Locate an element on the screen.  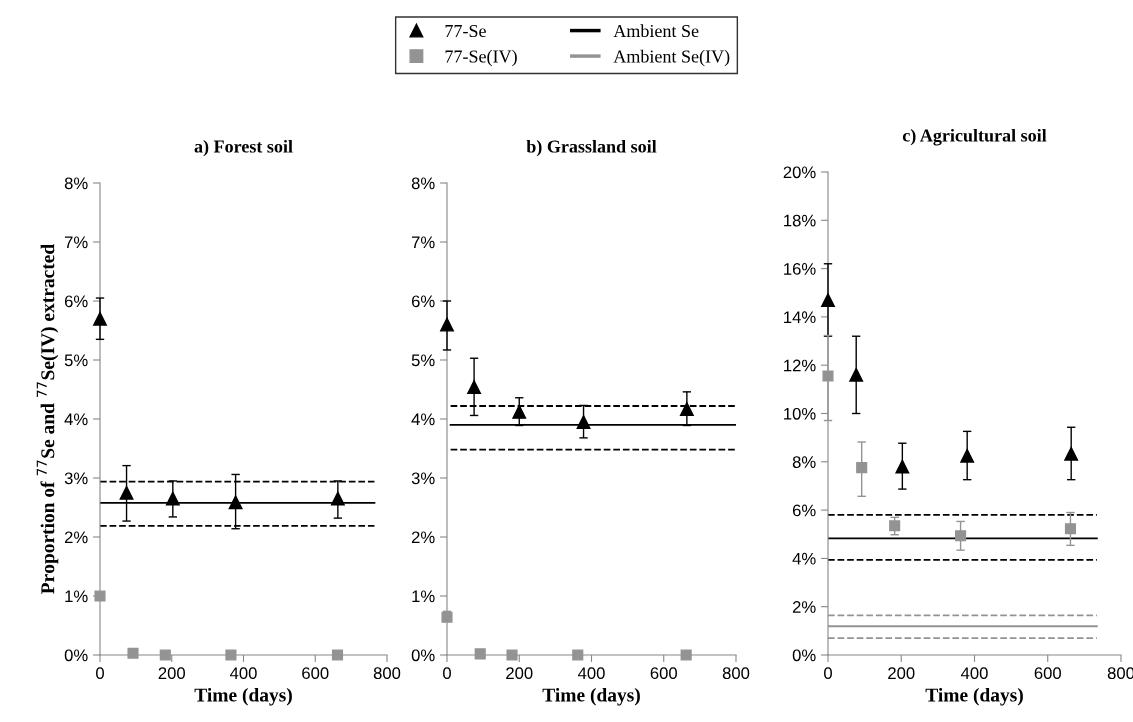
y-tick-label: 16% is located at coordinates (800, 269).